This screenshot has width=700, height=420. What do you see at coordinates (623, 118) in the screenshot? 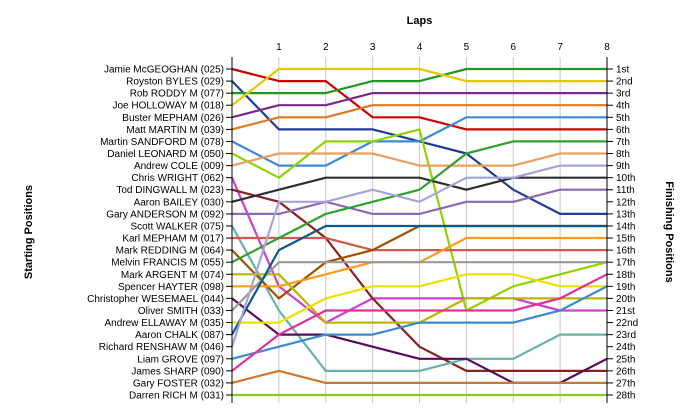
I see `finish-label: 5th` at bounding box center [623, 118].